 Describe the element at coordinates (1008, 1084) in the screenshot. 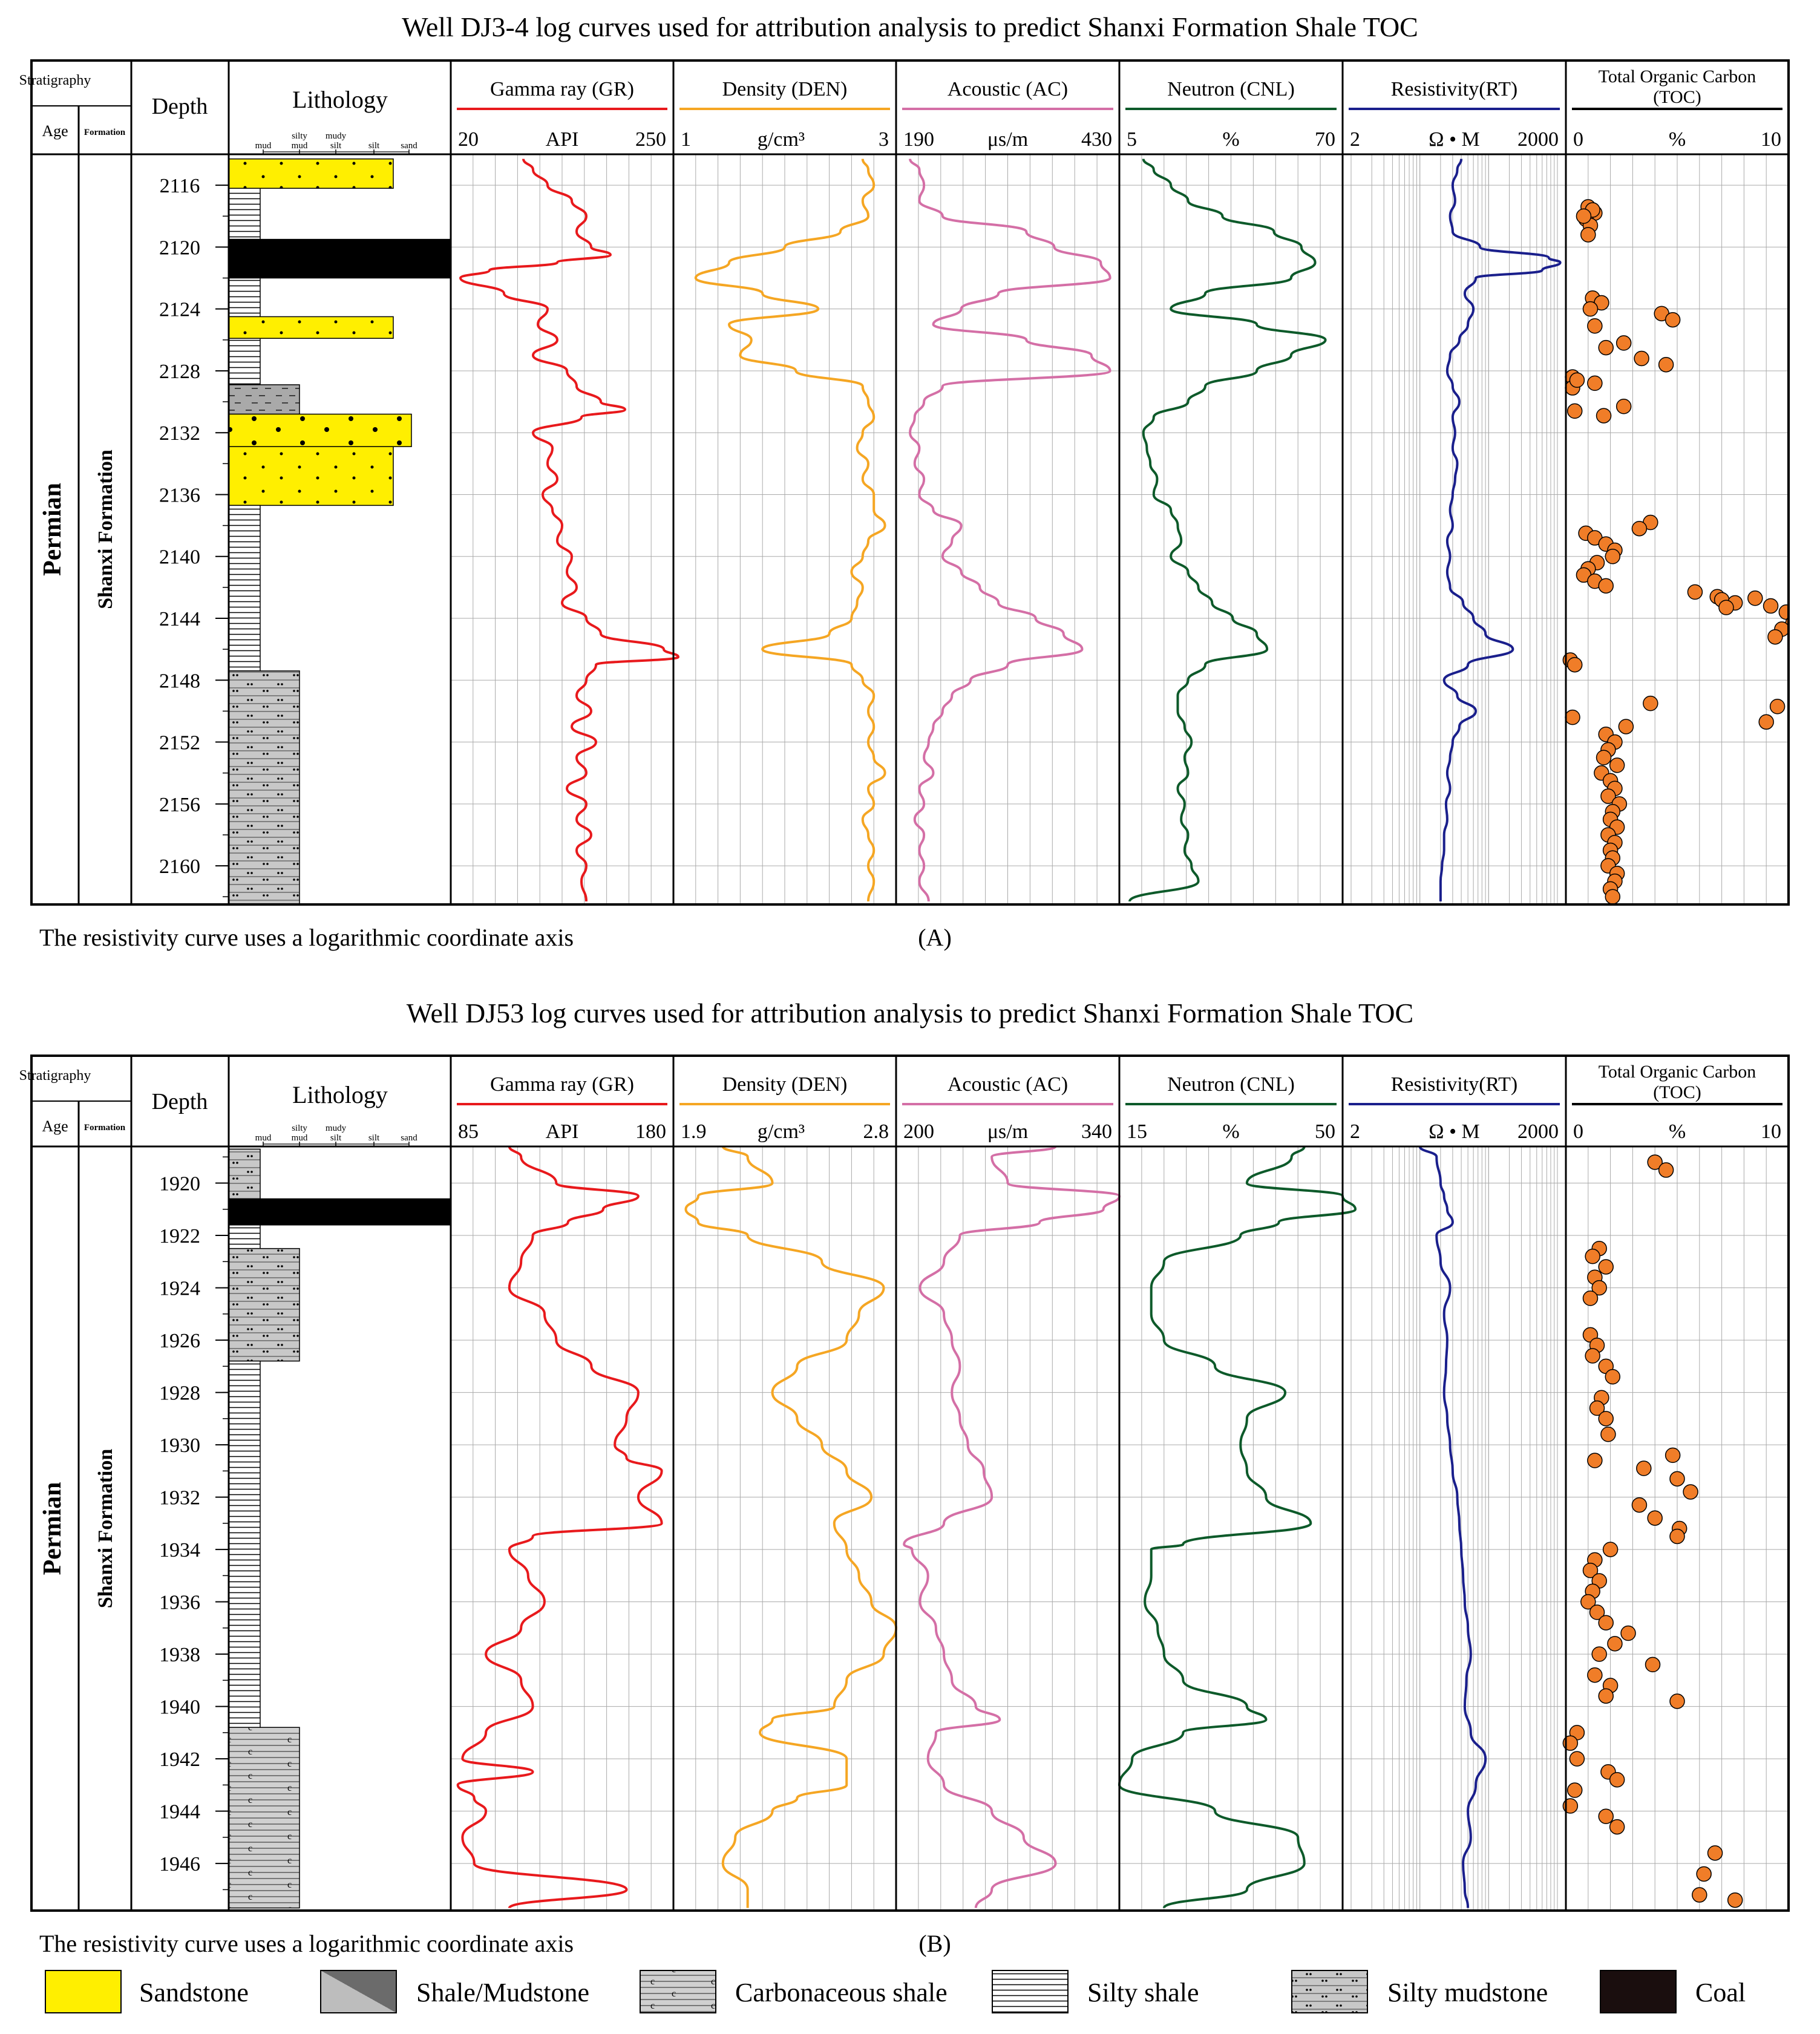

I see `track-title-AC: Acoustic (AC)` at that location.